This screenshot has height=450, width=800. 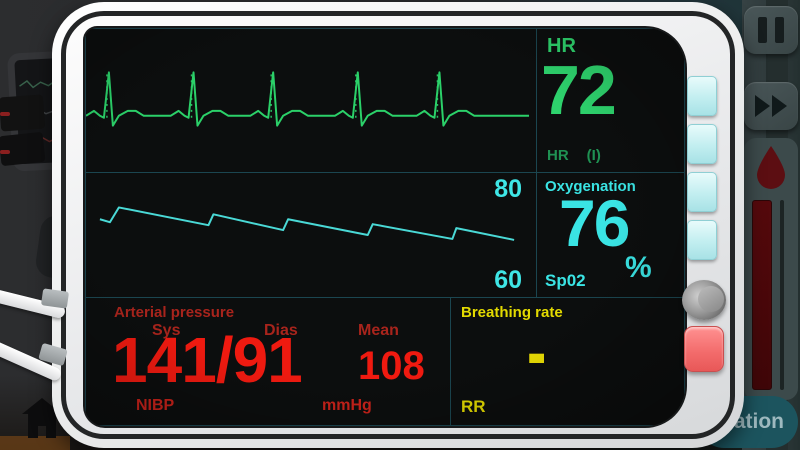 What do you see at coordinates (594, 223) in the screenshot?
I see `spo2-value: 76` at bounding box center [594, 223].